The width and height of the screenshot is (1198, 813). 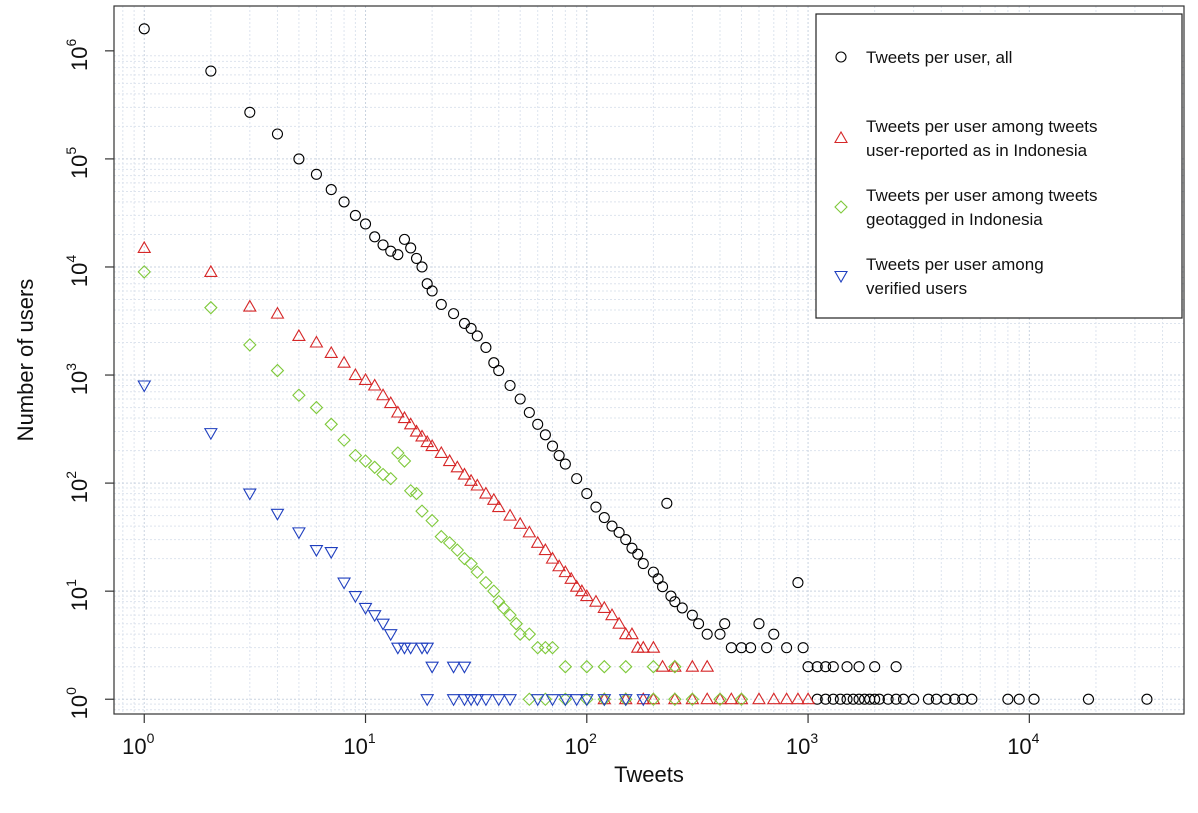 What do you see at coordinates (977, 150) in the screenshot?
I see `legend-label: user-reported as in Indonesia` at bounding box center [977, 150].